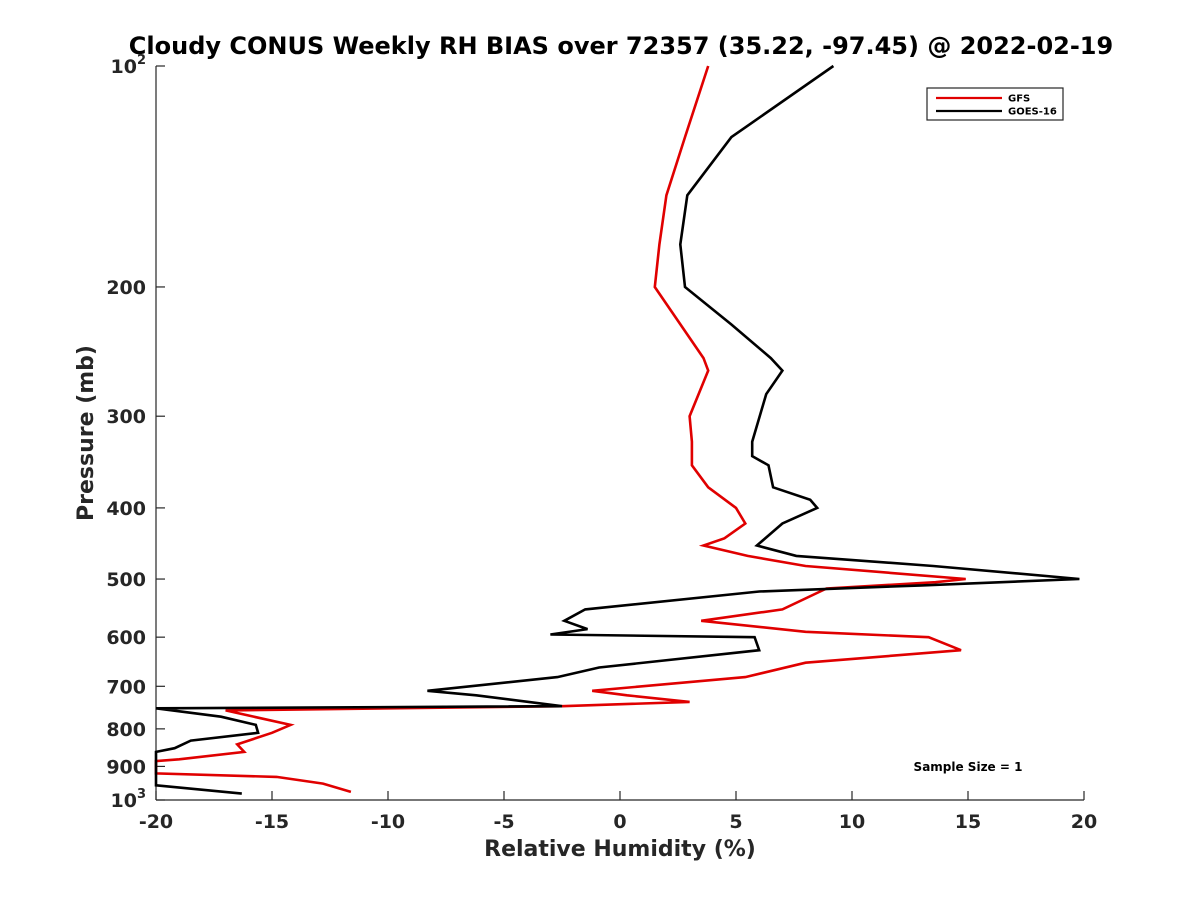 This screenshot has height=900, width=1200. What do you see at coordinates (126, 730) in the screenshot?
I see `y-tick-label: 800` at bounding box center [126, 730].